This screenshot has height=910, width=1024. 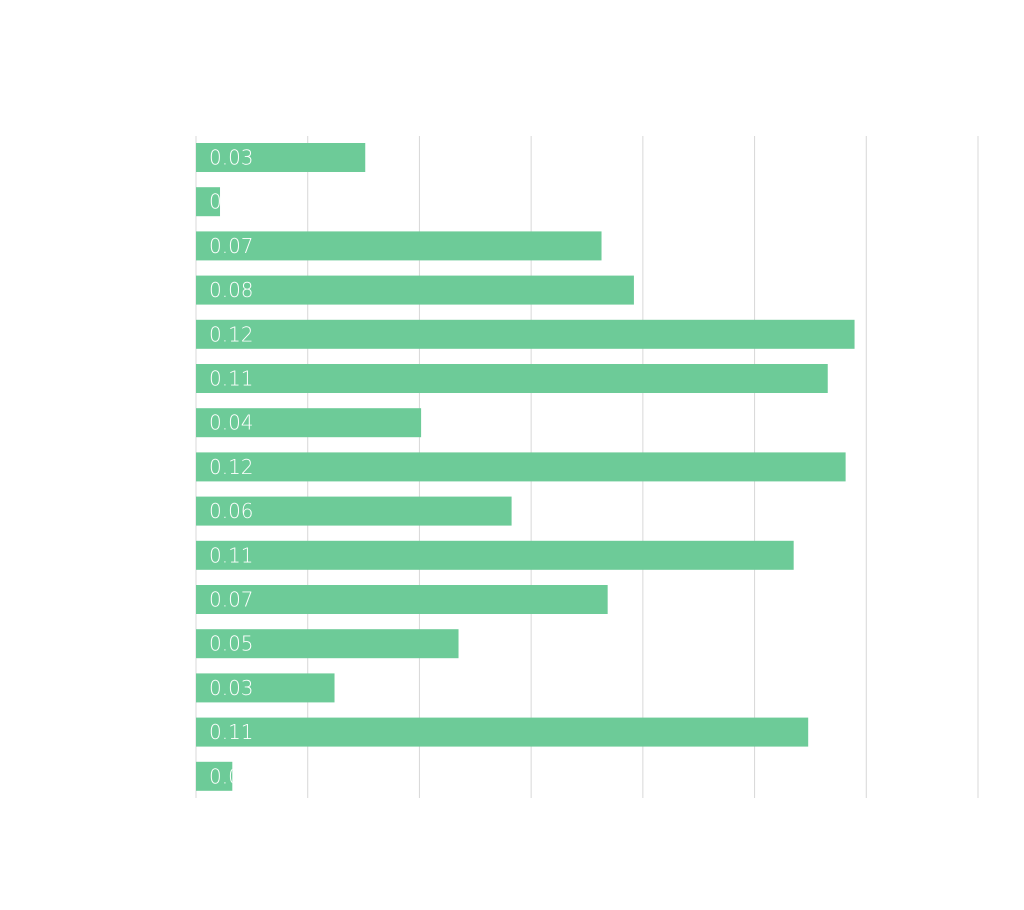 What do you see at coordinates (231, 290) in the screenshot?
I see `bar-value-label: 0.08` at bounding box center [231, 290].